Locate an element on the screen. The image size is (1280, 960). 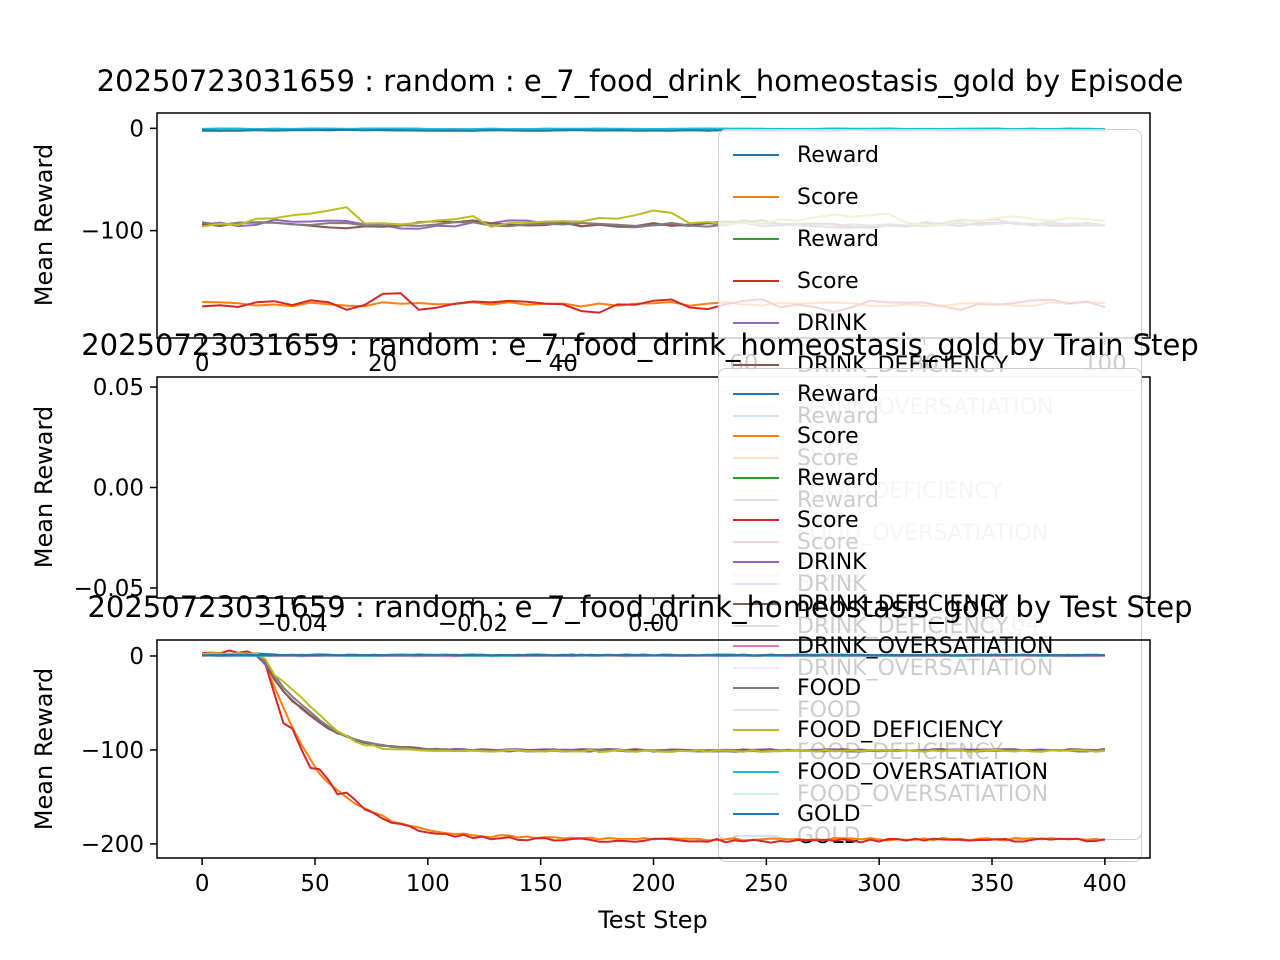
x-tick-label: 400 is located at coordinates (1105, 884).